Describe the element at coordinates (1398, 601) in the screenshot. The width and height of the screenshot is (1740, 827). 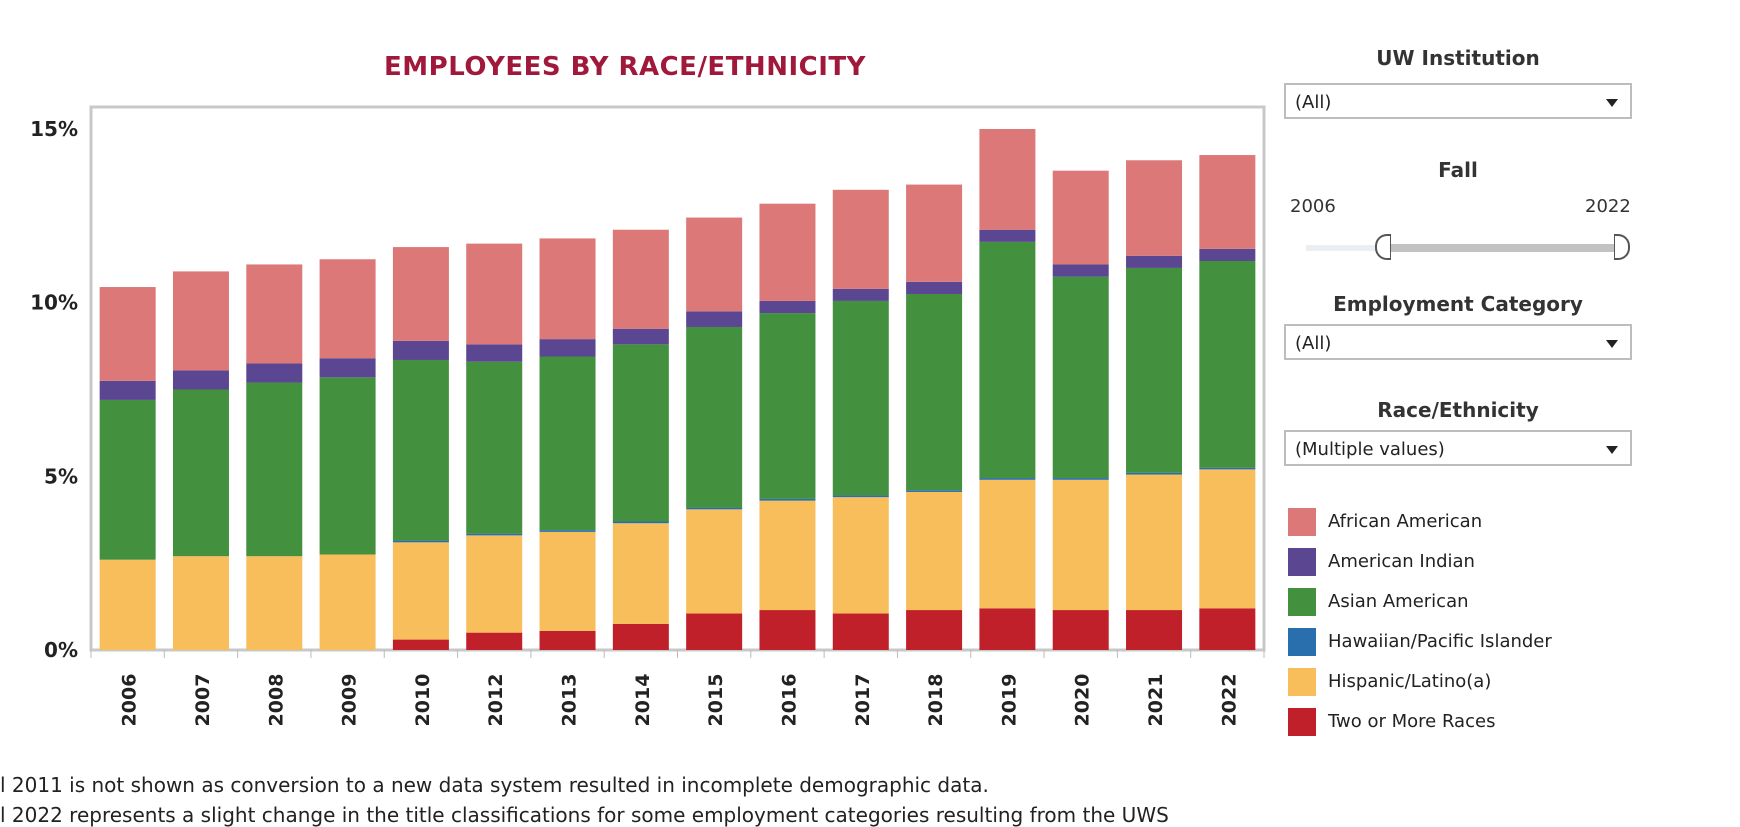
I see `legend-label: Asian American` at that location.